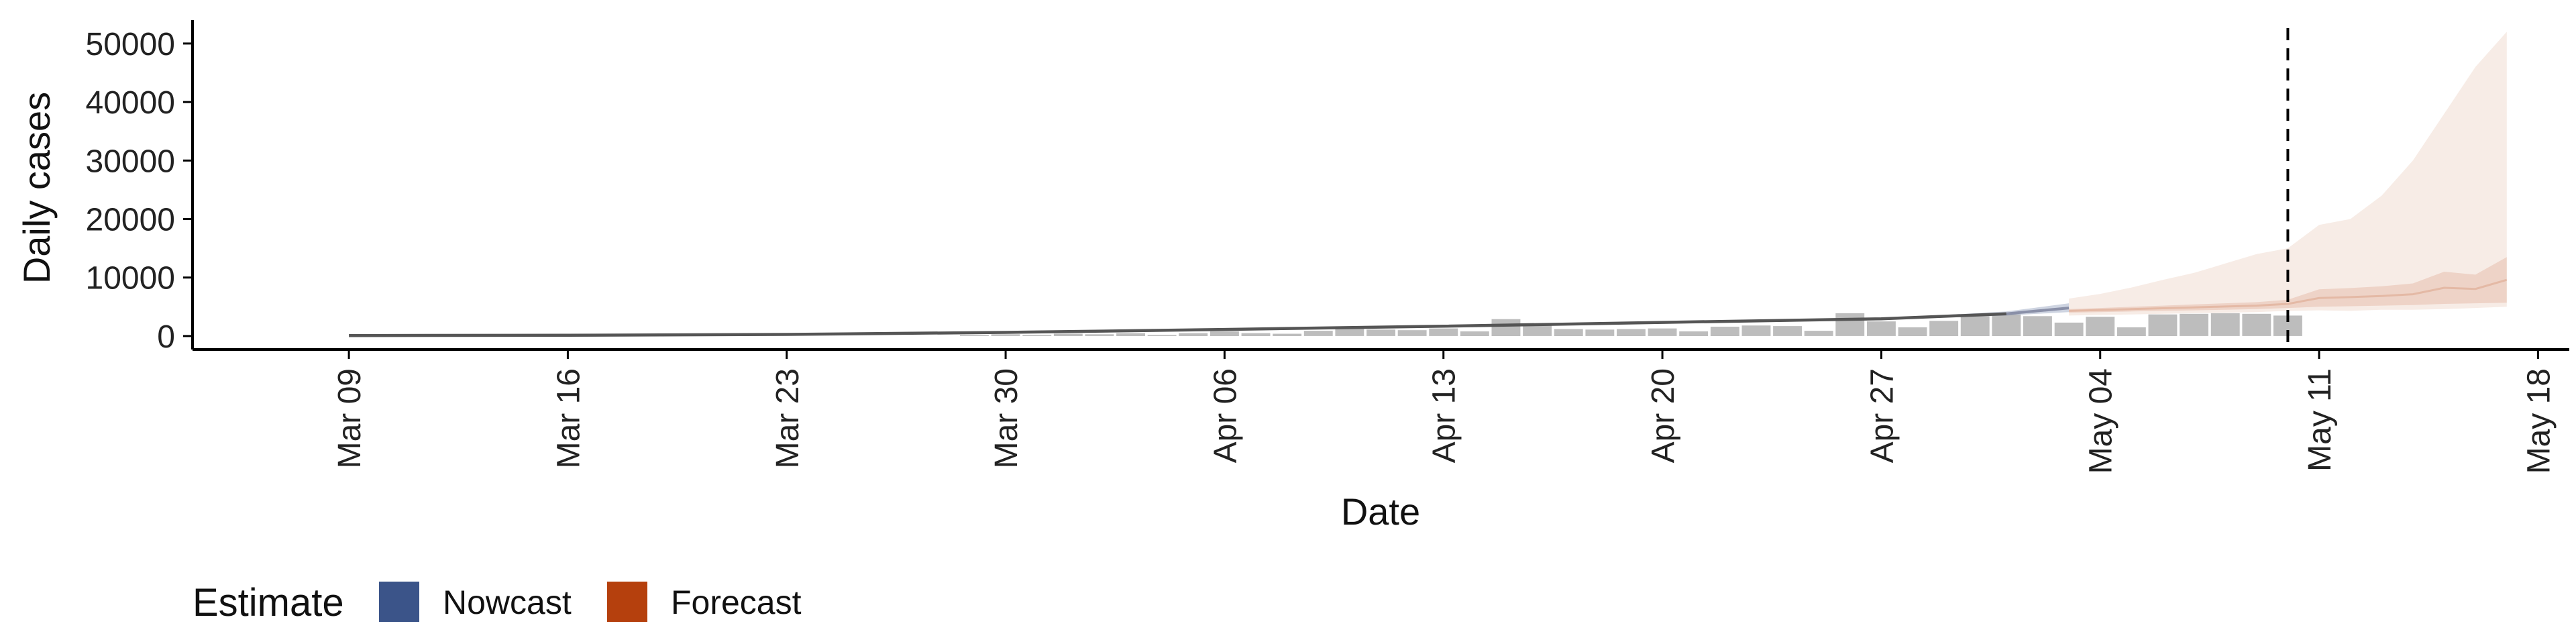 The height and width of the screenshot is (644, 2576). Describe the element at coordinates (1444, 415) in the screenshot. I see `x-tick-label: Apr 13` at that location.